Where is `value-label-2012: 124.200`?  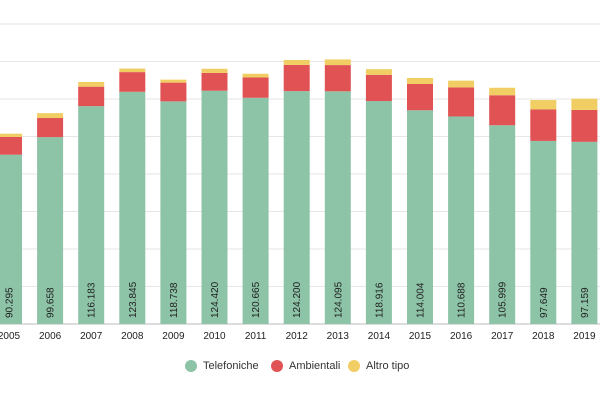
value-label-2012: 124.200 is located at coordinates (297, 299).